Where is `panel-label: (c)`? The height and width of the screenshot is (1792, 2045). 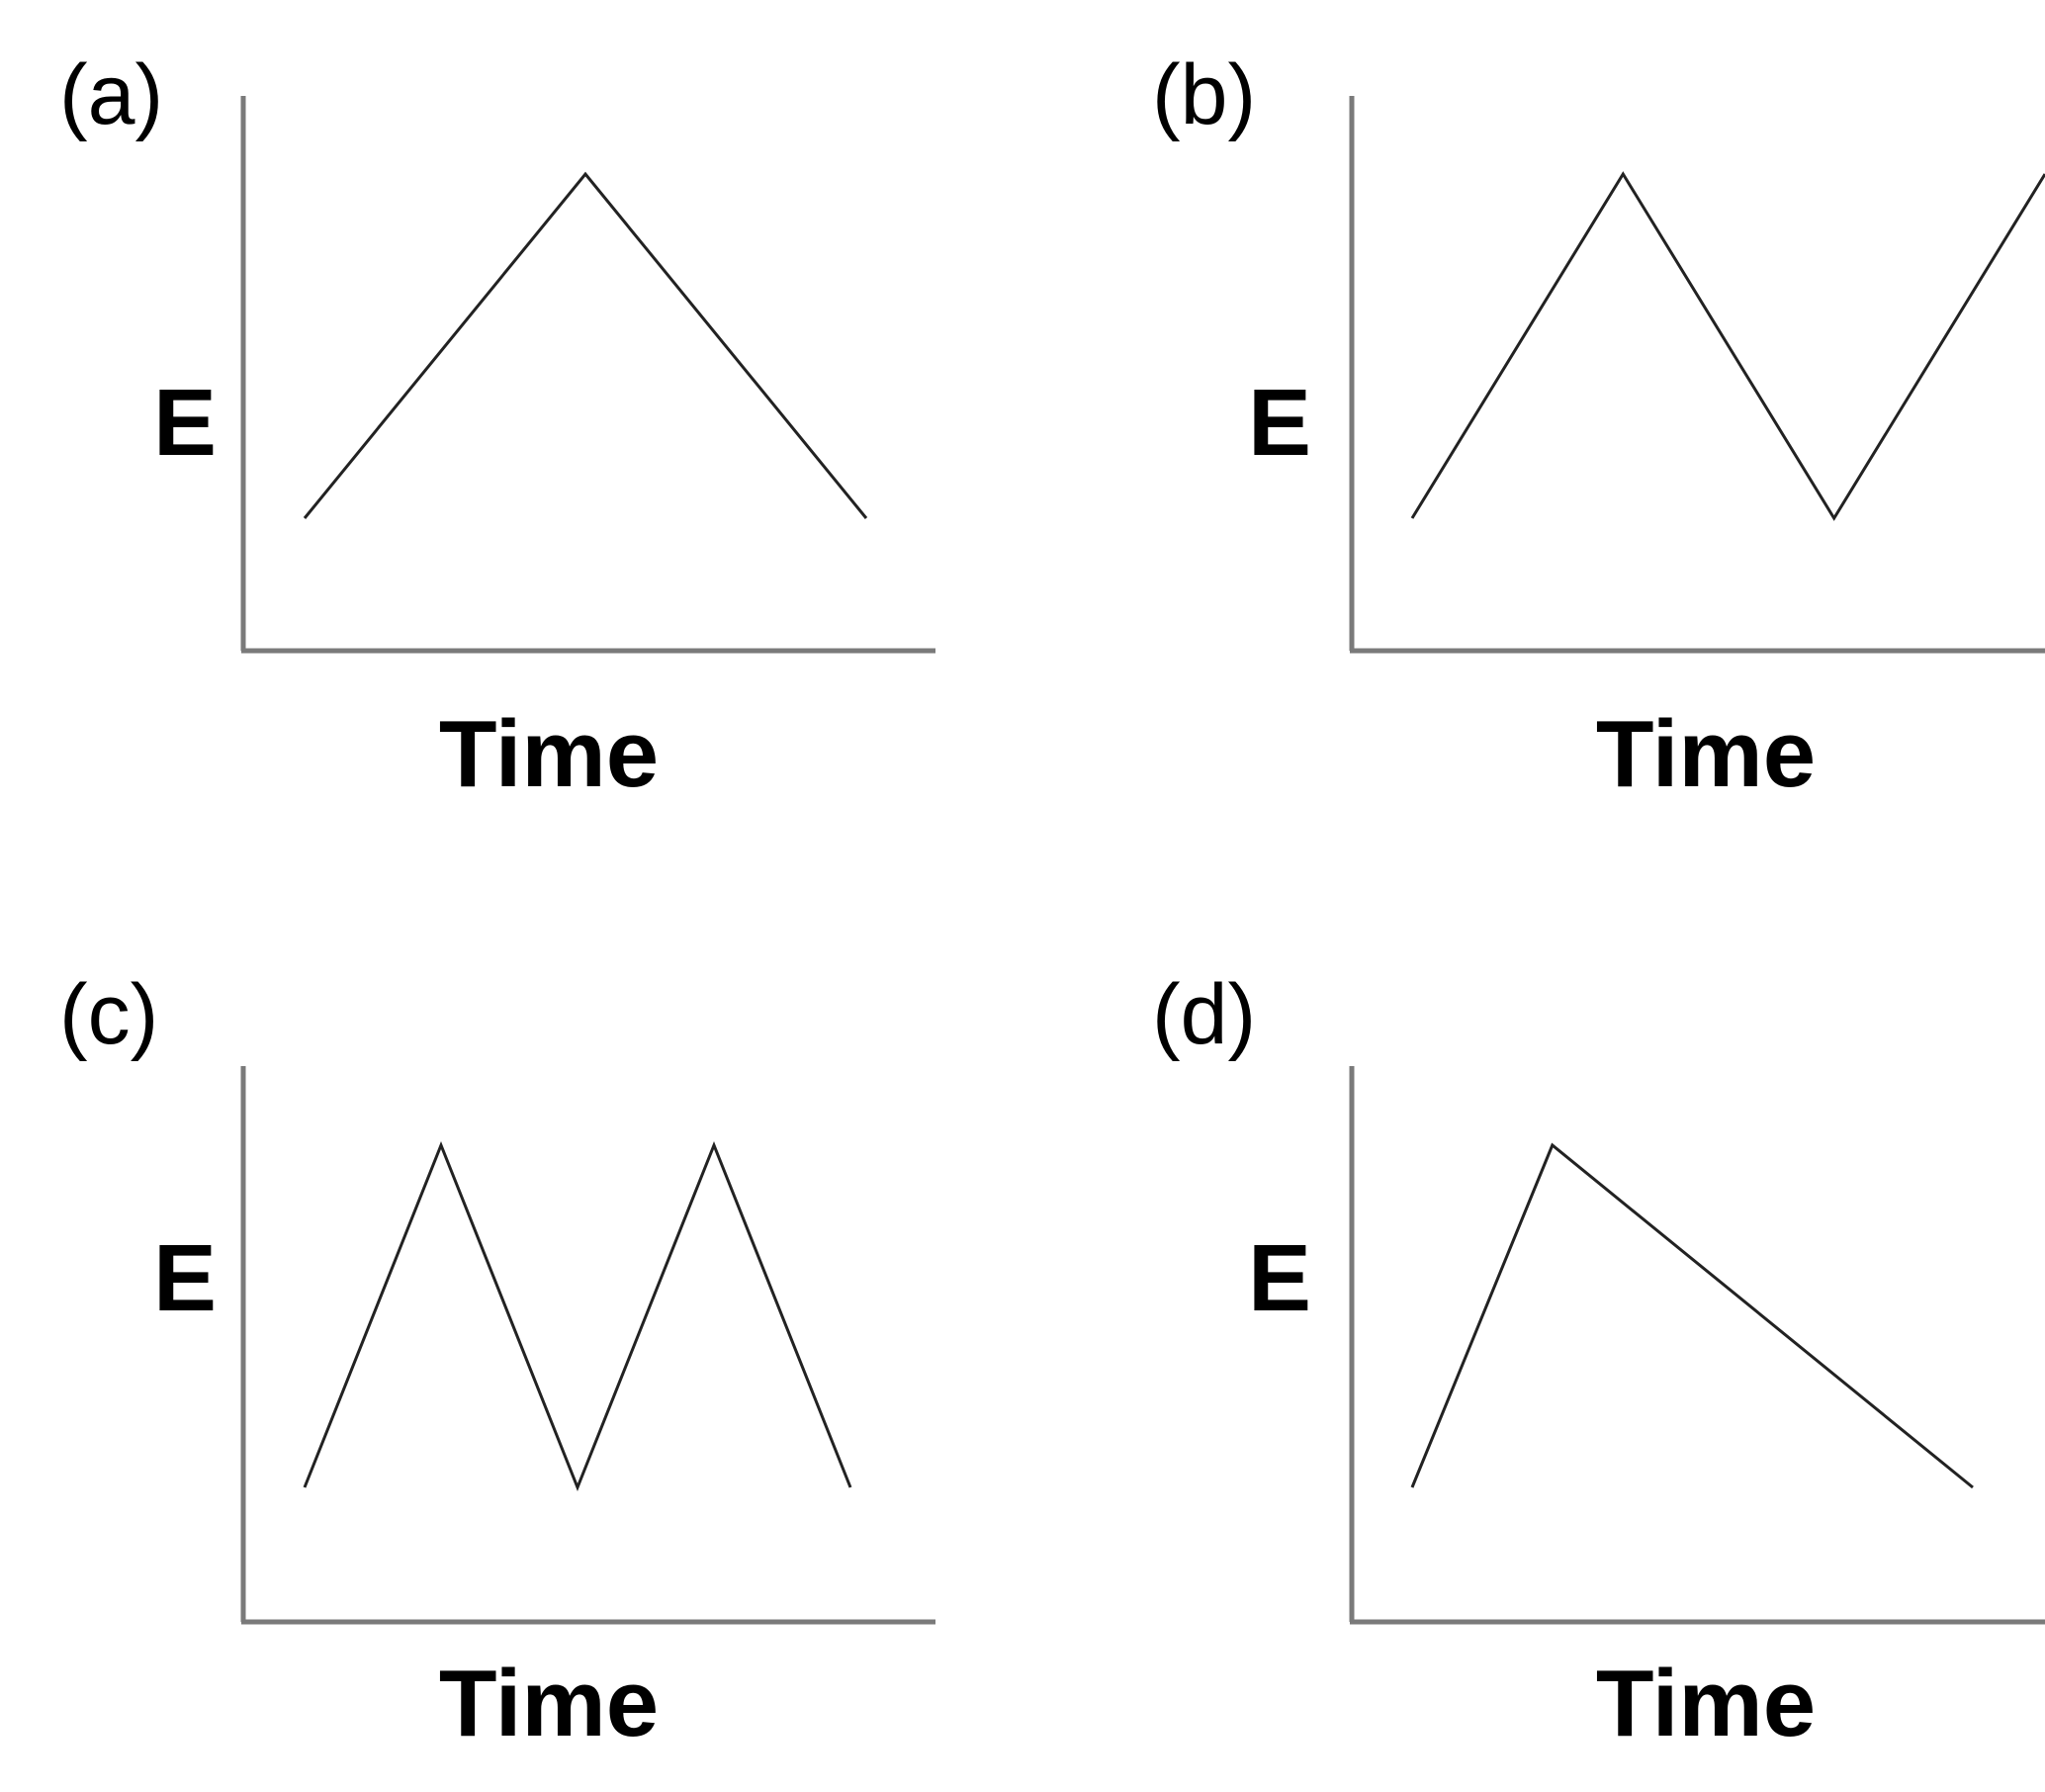 panel-label: (c) is located at coordinates (108, 1014).